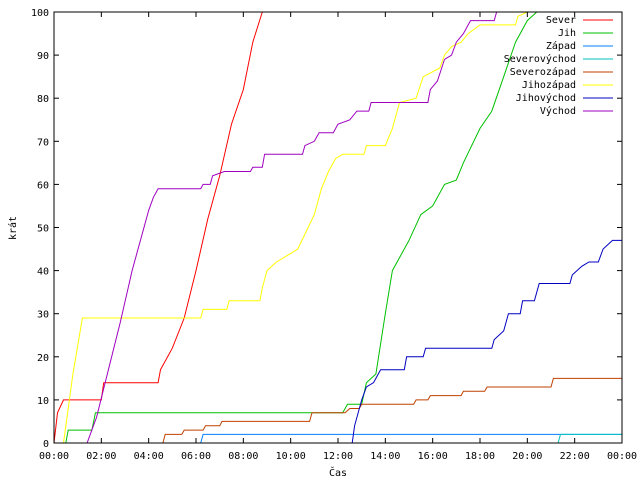 This screenshot has width=640, height=480. What do you see at coordinates (575, 456) in the screenshot?
I see `x-tick-label: 22:00` at bounding box center [575, 456].